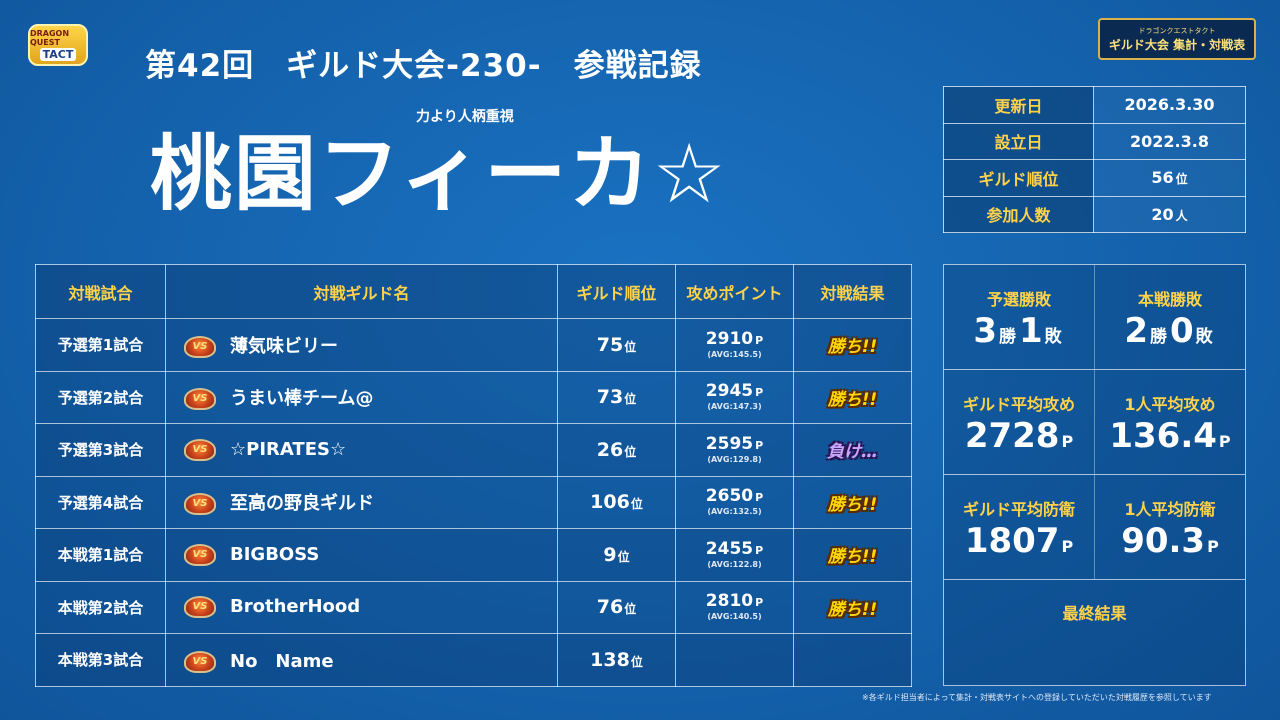 Image resolution: width=1280 pixels, height=720 pixels. I want to click on attack-average: (AVG:122.8), so click(734, 564).